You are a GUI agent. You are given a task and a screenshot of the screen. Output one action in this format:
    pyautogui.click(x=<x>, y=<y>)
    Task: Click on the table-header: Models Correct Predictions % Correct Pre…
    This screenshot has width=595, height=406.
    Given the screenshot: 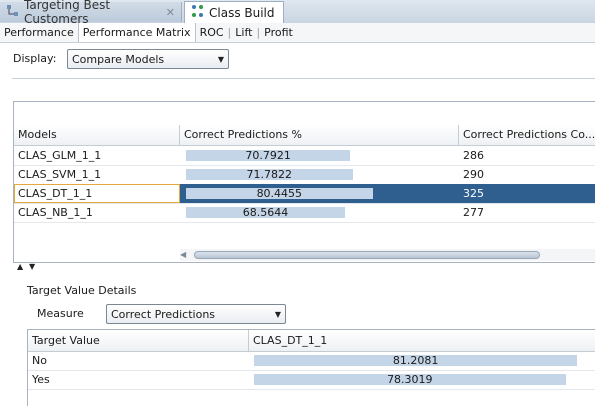 What is the action you would take?
    pyautogui.click(x=304, y=135)
    